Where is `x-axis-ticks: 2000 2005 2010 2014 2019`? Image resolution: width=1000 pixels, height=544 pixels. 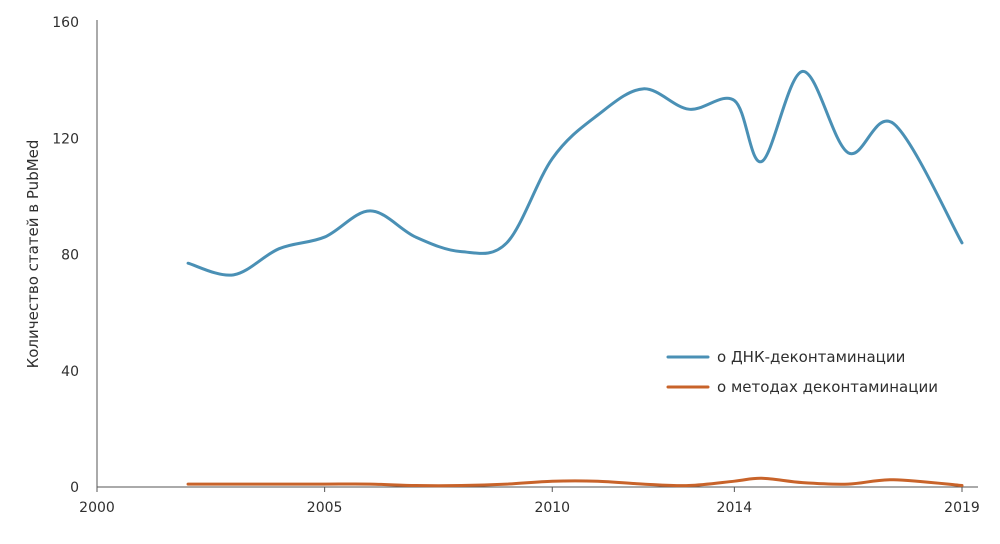 x-axis-ticks: 2000 2005 2010 2014 2019 is located at coordinates (529, 501).